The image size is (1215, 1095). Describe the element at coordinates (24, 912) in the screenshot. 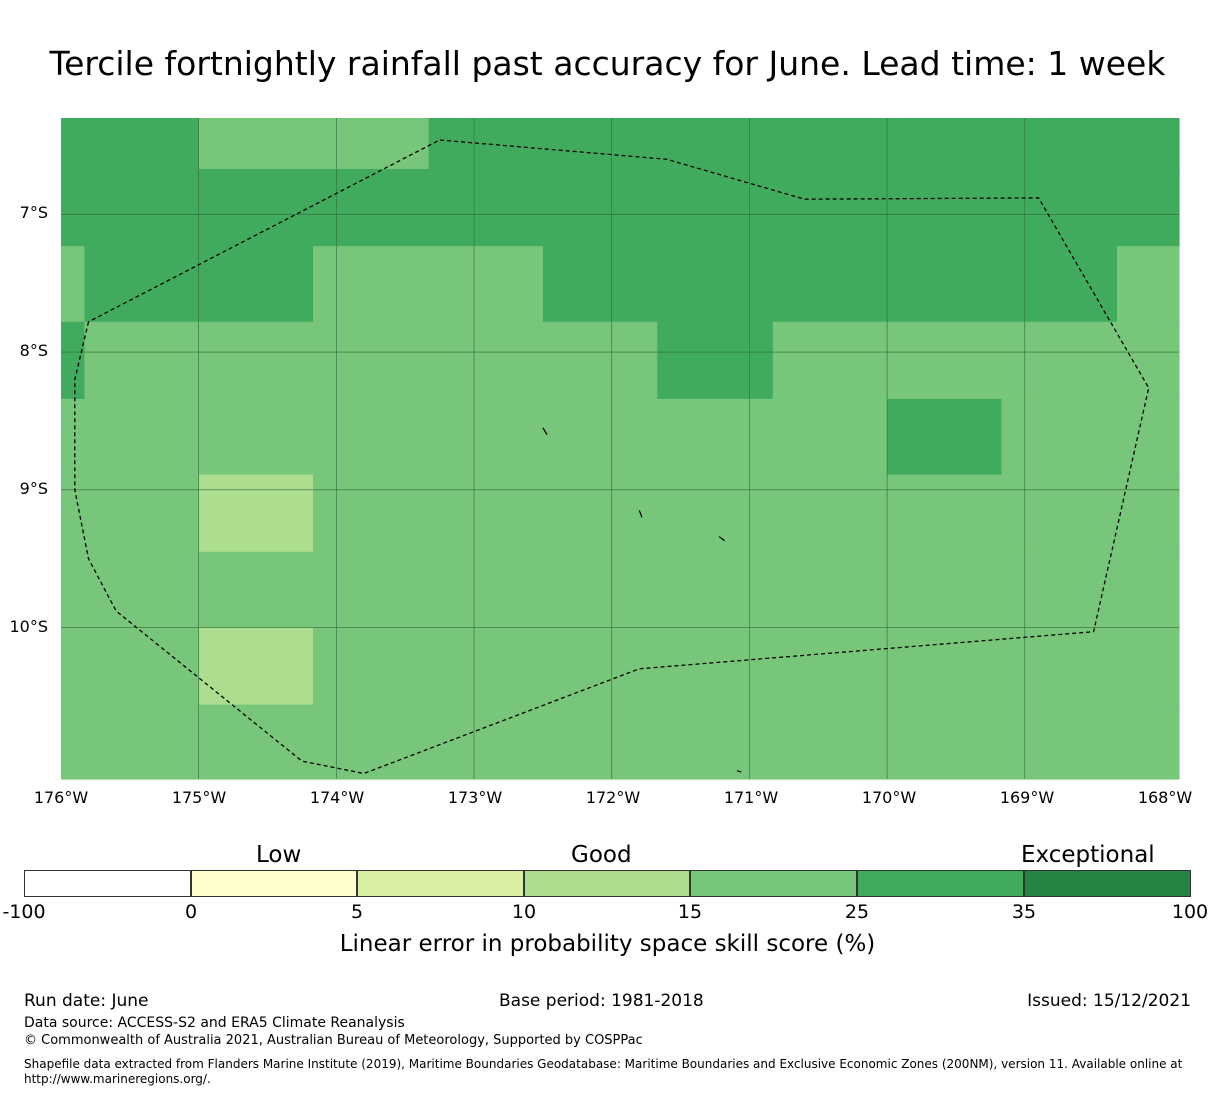

I see `colorbar-tick: -100` at that location.